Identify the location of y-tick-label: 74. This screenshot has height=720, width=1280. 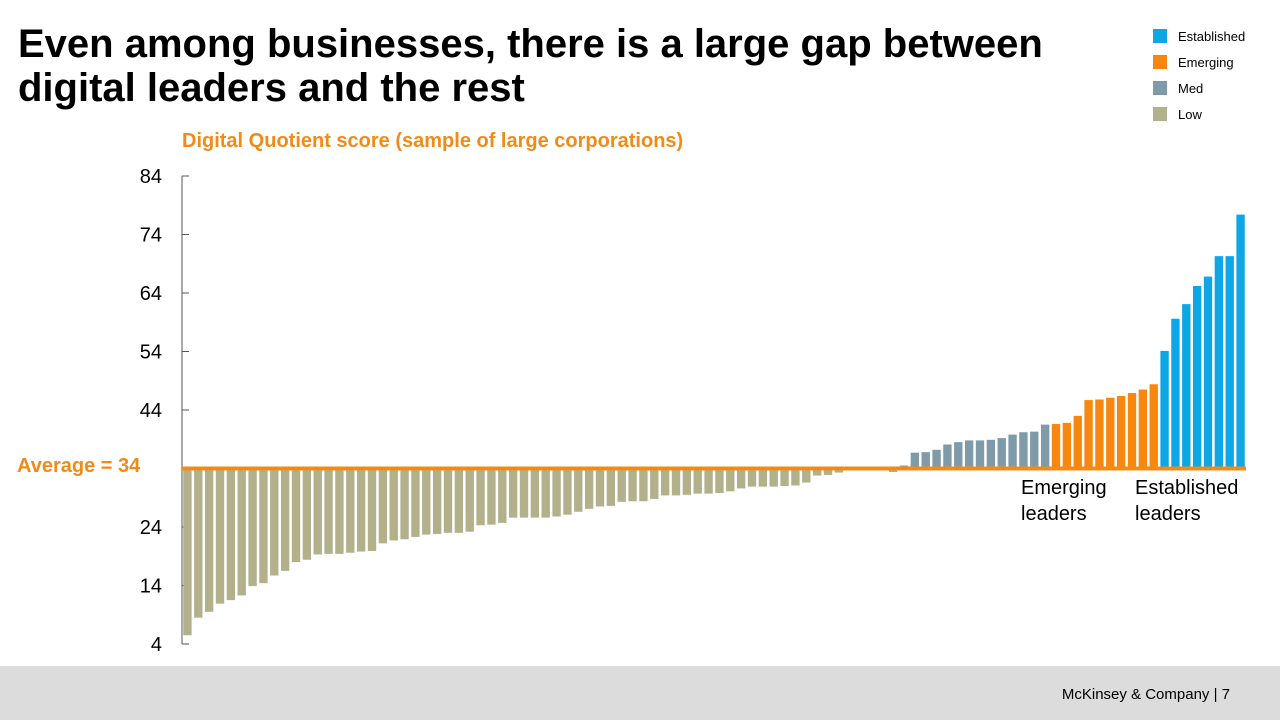
(151, 236).